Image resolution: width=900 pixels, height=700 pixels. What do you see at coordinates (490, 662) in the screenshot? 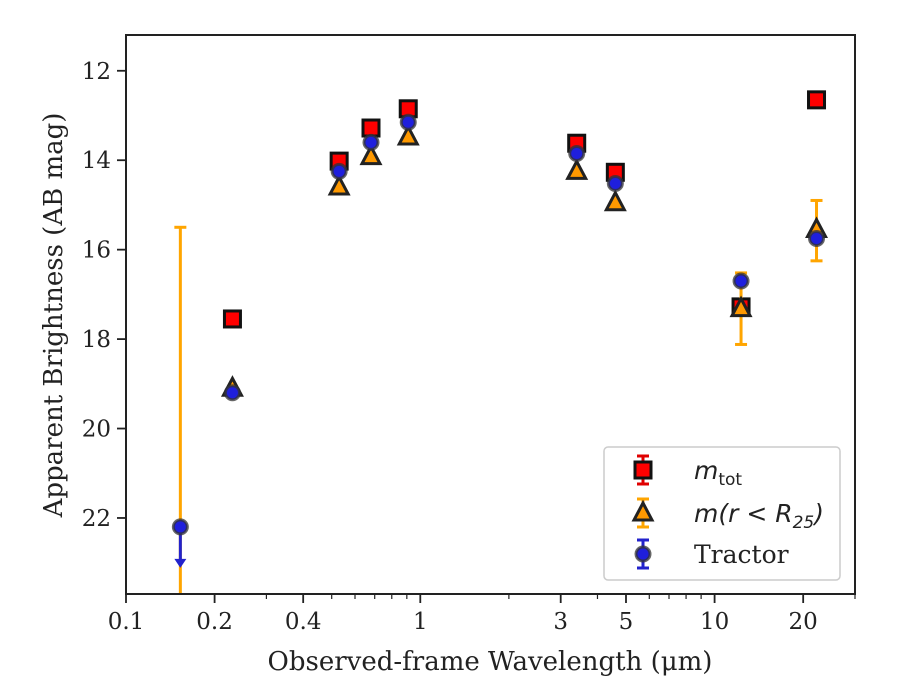
I see `x-axis-title: Observed-frame Wavelength (μm)` at bounding box center [490, 662].